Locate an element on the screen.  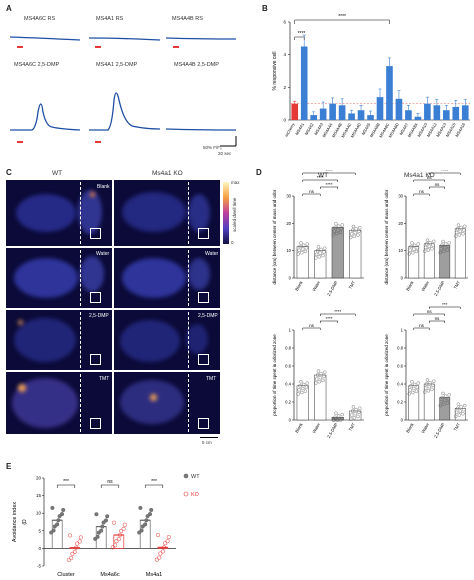
scale-x-label: 20 sec is located at coordinates (225, 153).